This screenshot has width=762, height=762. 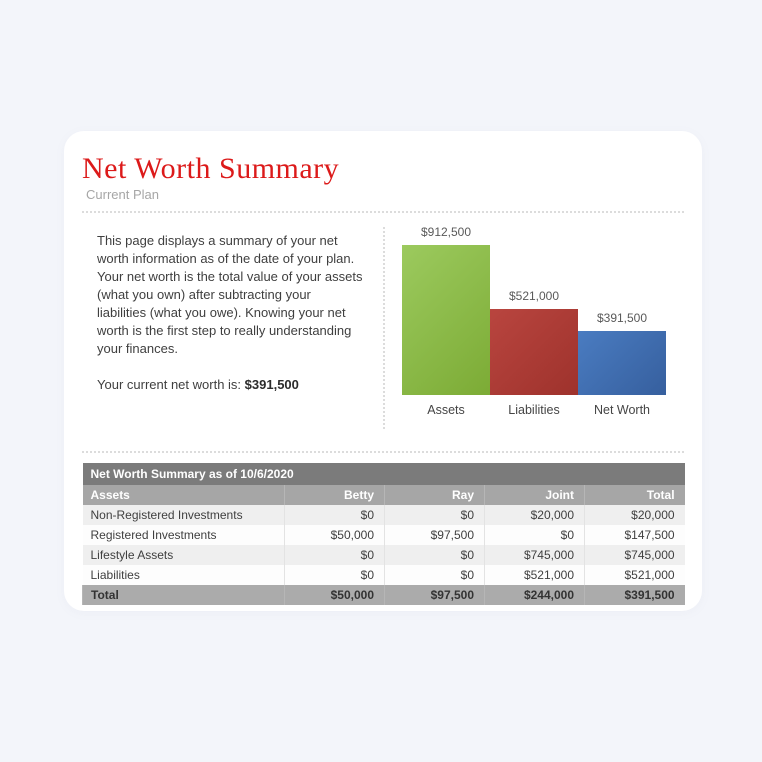 What do you see at coordinates (534, 555) in the screenshot?
I see `cell-joint: $745,000` at bounding box center [534, 555].